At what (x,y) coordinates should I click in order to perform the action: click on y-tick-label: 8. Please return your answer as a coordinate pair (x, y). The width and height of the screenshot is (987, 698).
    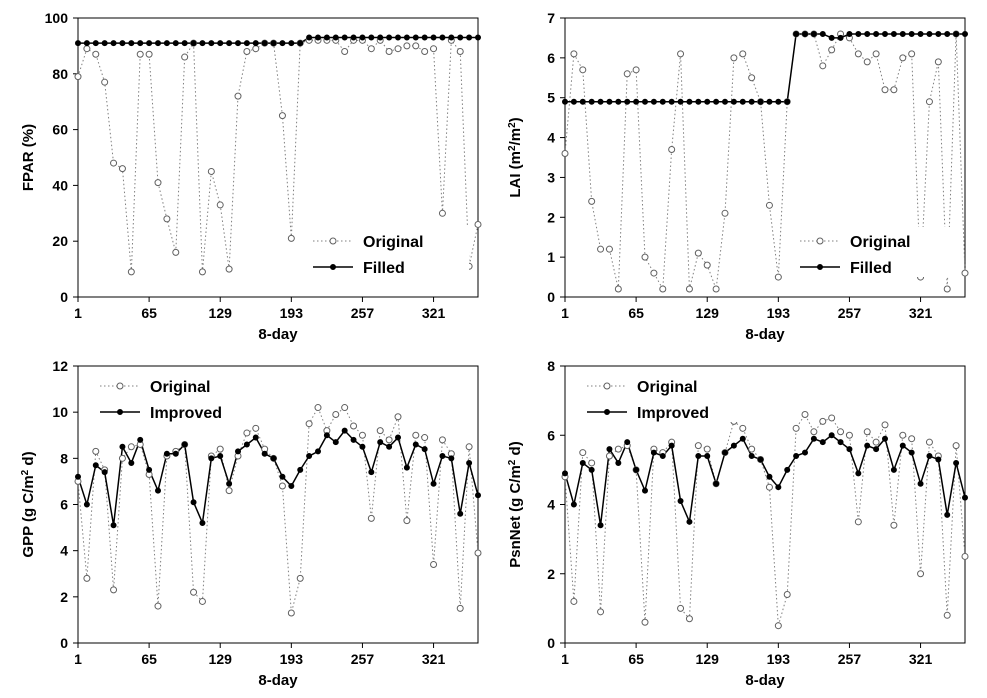
    Looking at the image, I should click on (64, 458).